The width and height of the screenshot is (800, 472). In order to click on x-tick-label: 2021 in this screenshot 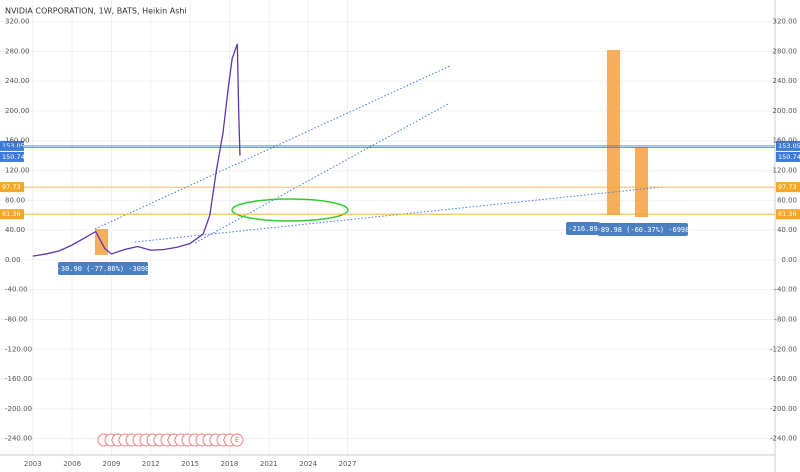, I will do `click(269, 464)`.